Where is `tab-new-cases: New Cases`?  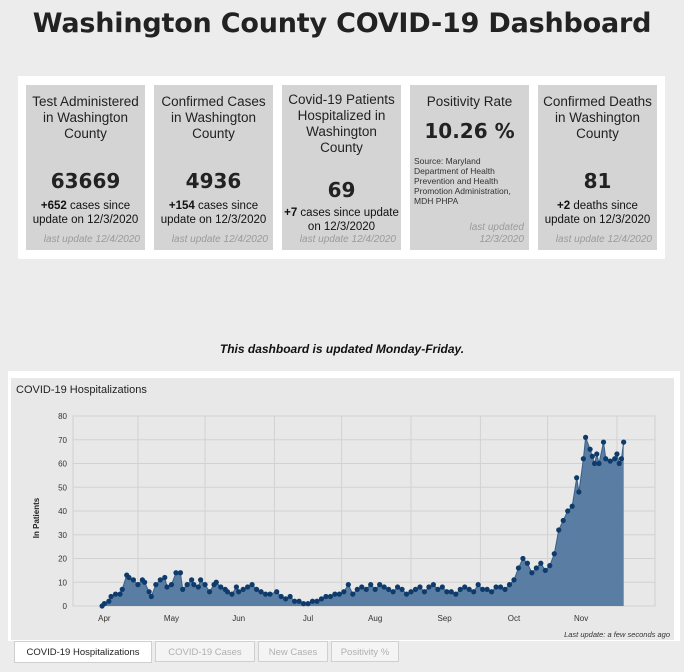 tab-new-cases: New Cases is located at coordinates (293, 651).